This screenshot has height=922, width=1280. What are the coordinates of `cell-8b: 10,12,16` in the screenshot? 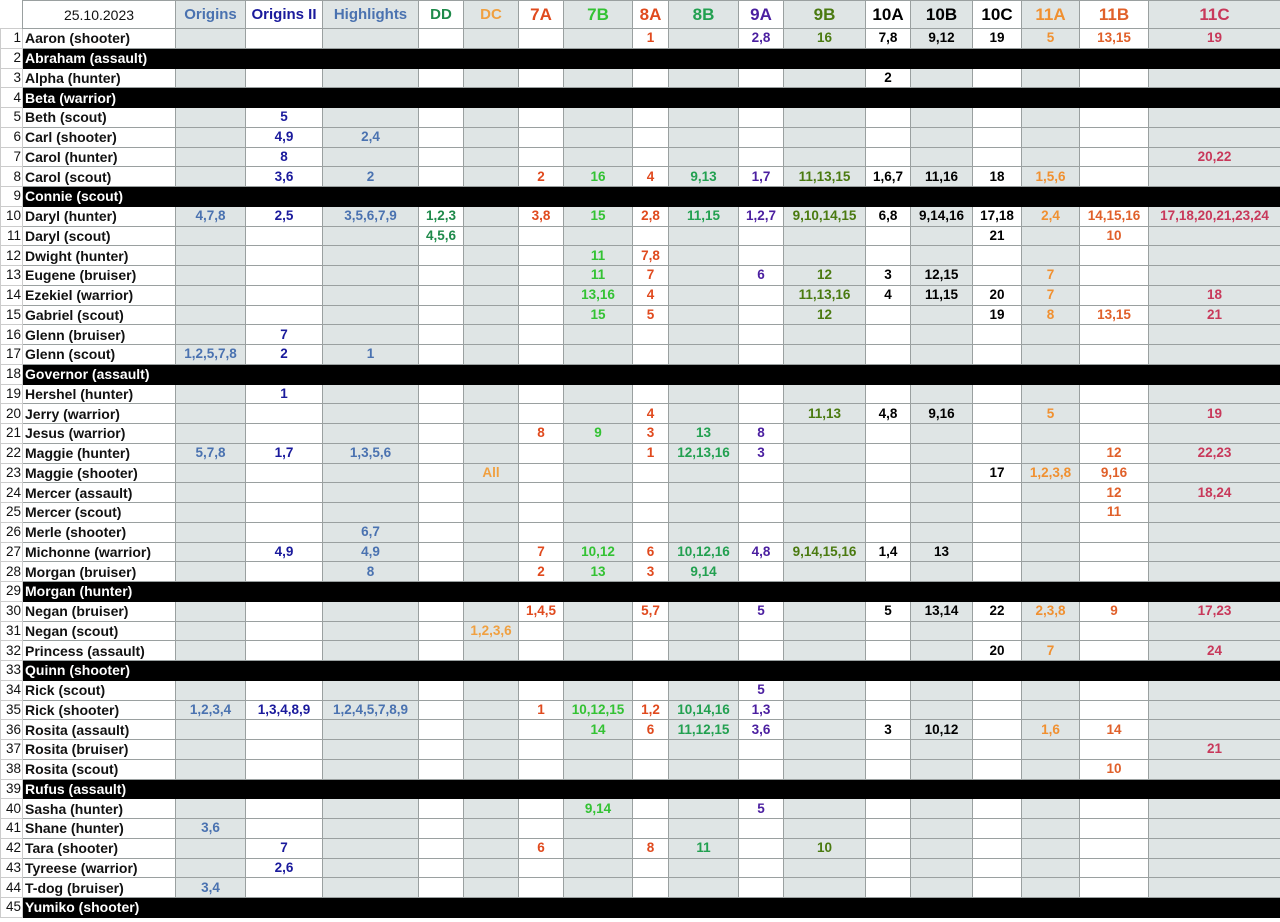 It's located at (703, 552).